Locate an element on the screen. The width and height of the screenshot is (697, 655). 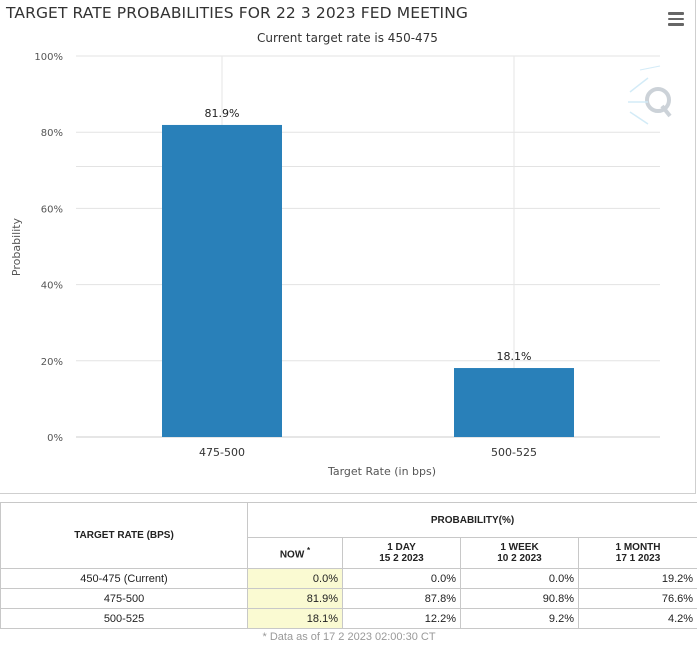
bar-data-label: 81.9% is located at coordinates (222, 113).